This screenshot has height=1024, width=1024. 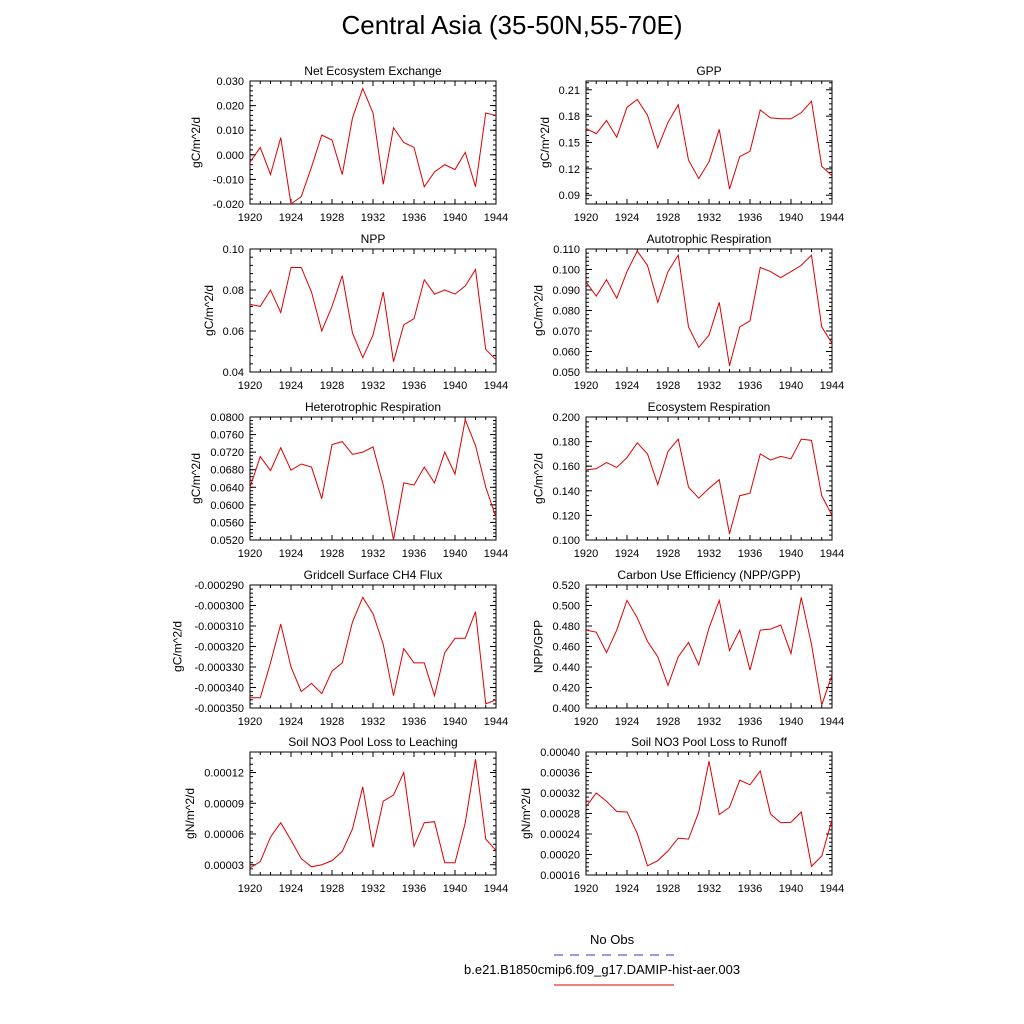 What do you see at coordinates (566, 332) in the screenshot?
I see `y-tick-label: 0.070` at bounding box center [566, 332].